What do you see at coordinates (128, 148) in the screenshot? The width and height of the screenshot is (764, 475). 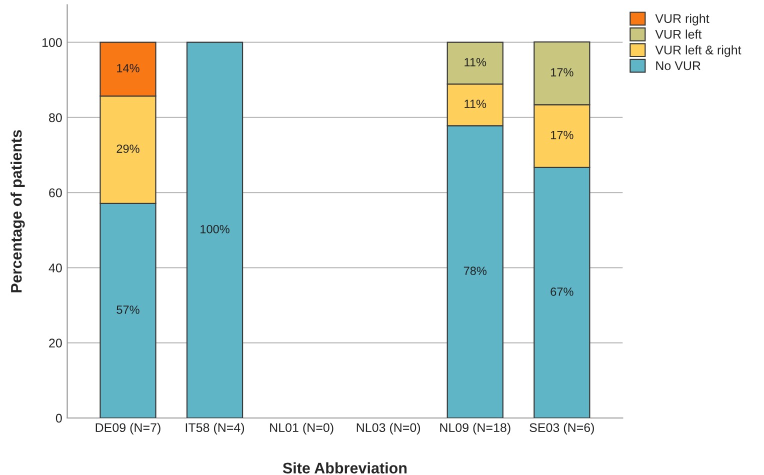 I see `data-label: 29%` at bounding box center [128, 148].